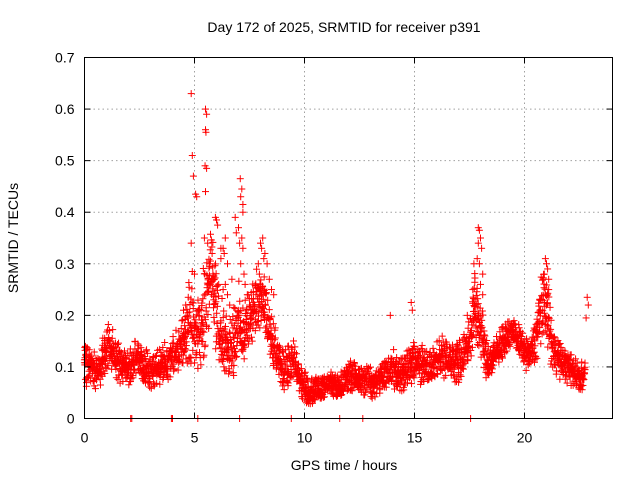 This screenshot has width=640, height=480. Describe the element at coordinates (65, 315) in the screenshot. I see `y-tick-label: 0.2` at that location.